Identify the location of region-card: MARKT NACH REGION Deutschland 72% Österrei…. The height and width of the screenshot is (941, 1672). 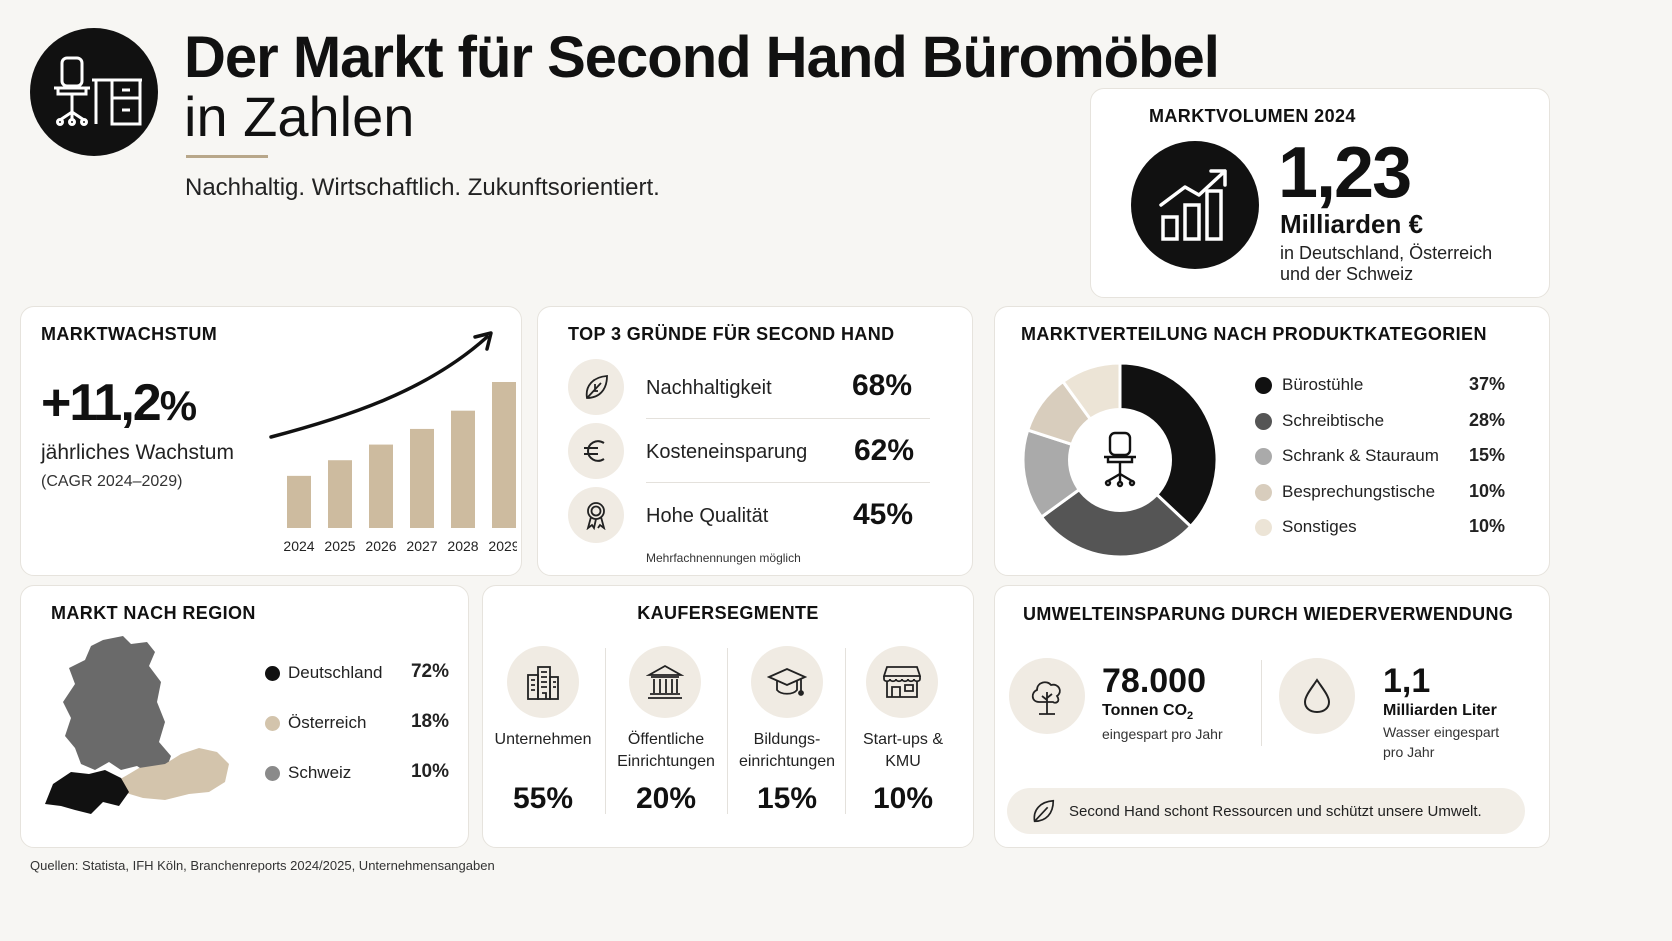
(244, 716).